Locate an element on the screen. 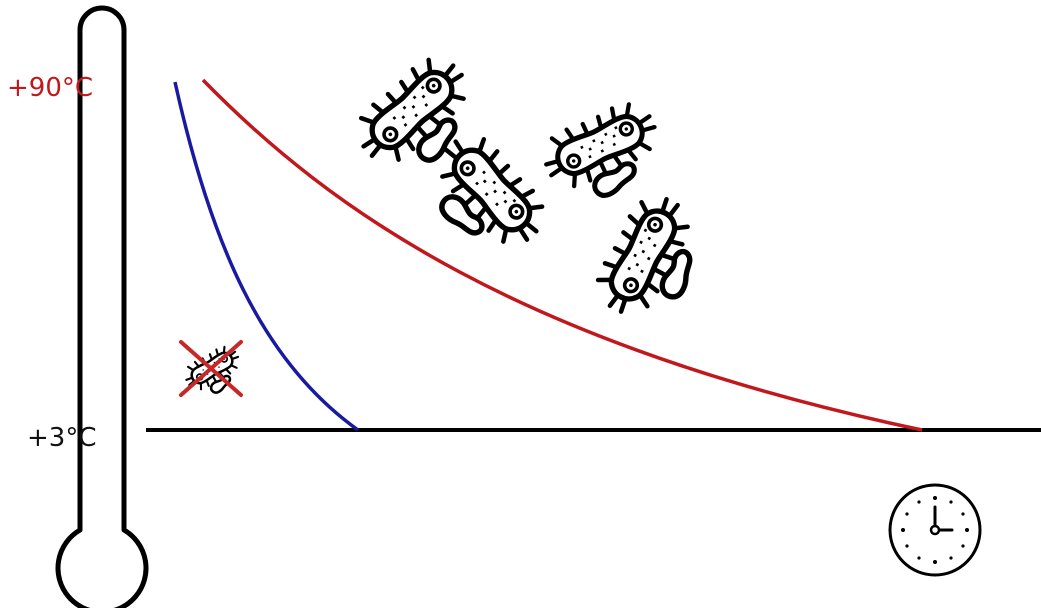  low-temp-label: +3°C is located at coordinates (62, 438).